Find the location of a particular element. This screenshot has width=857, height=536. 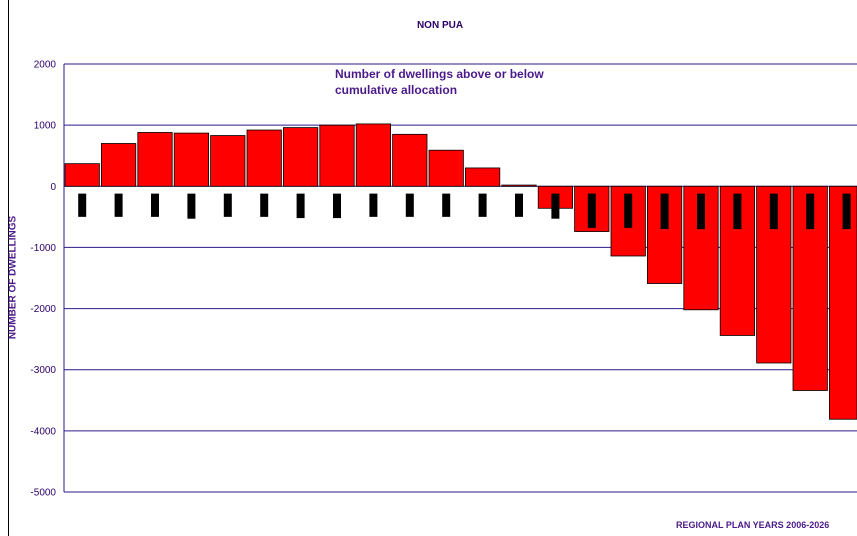

y-tick-label: -5000 is located at coordinates (43, 493).